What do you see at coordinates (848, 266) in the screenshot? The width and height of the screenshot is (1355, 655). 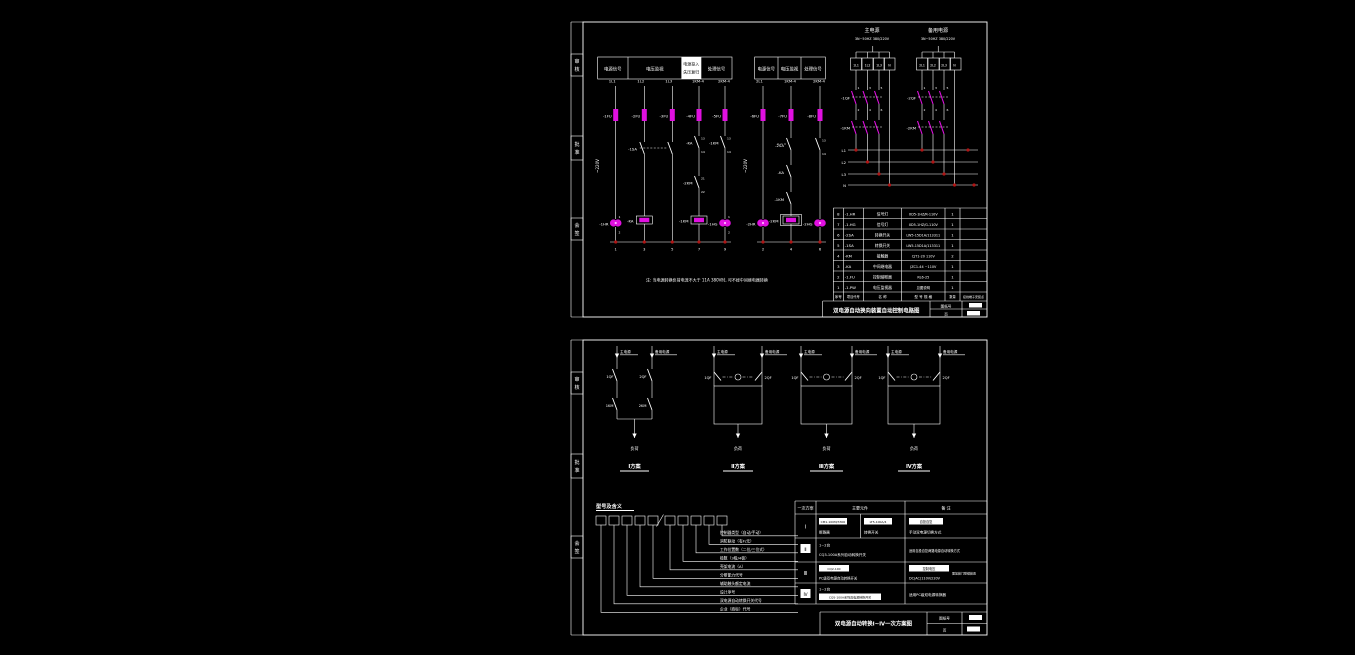 I see `svg-text: -KA` at bounding box center [848, 266].